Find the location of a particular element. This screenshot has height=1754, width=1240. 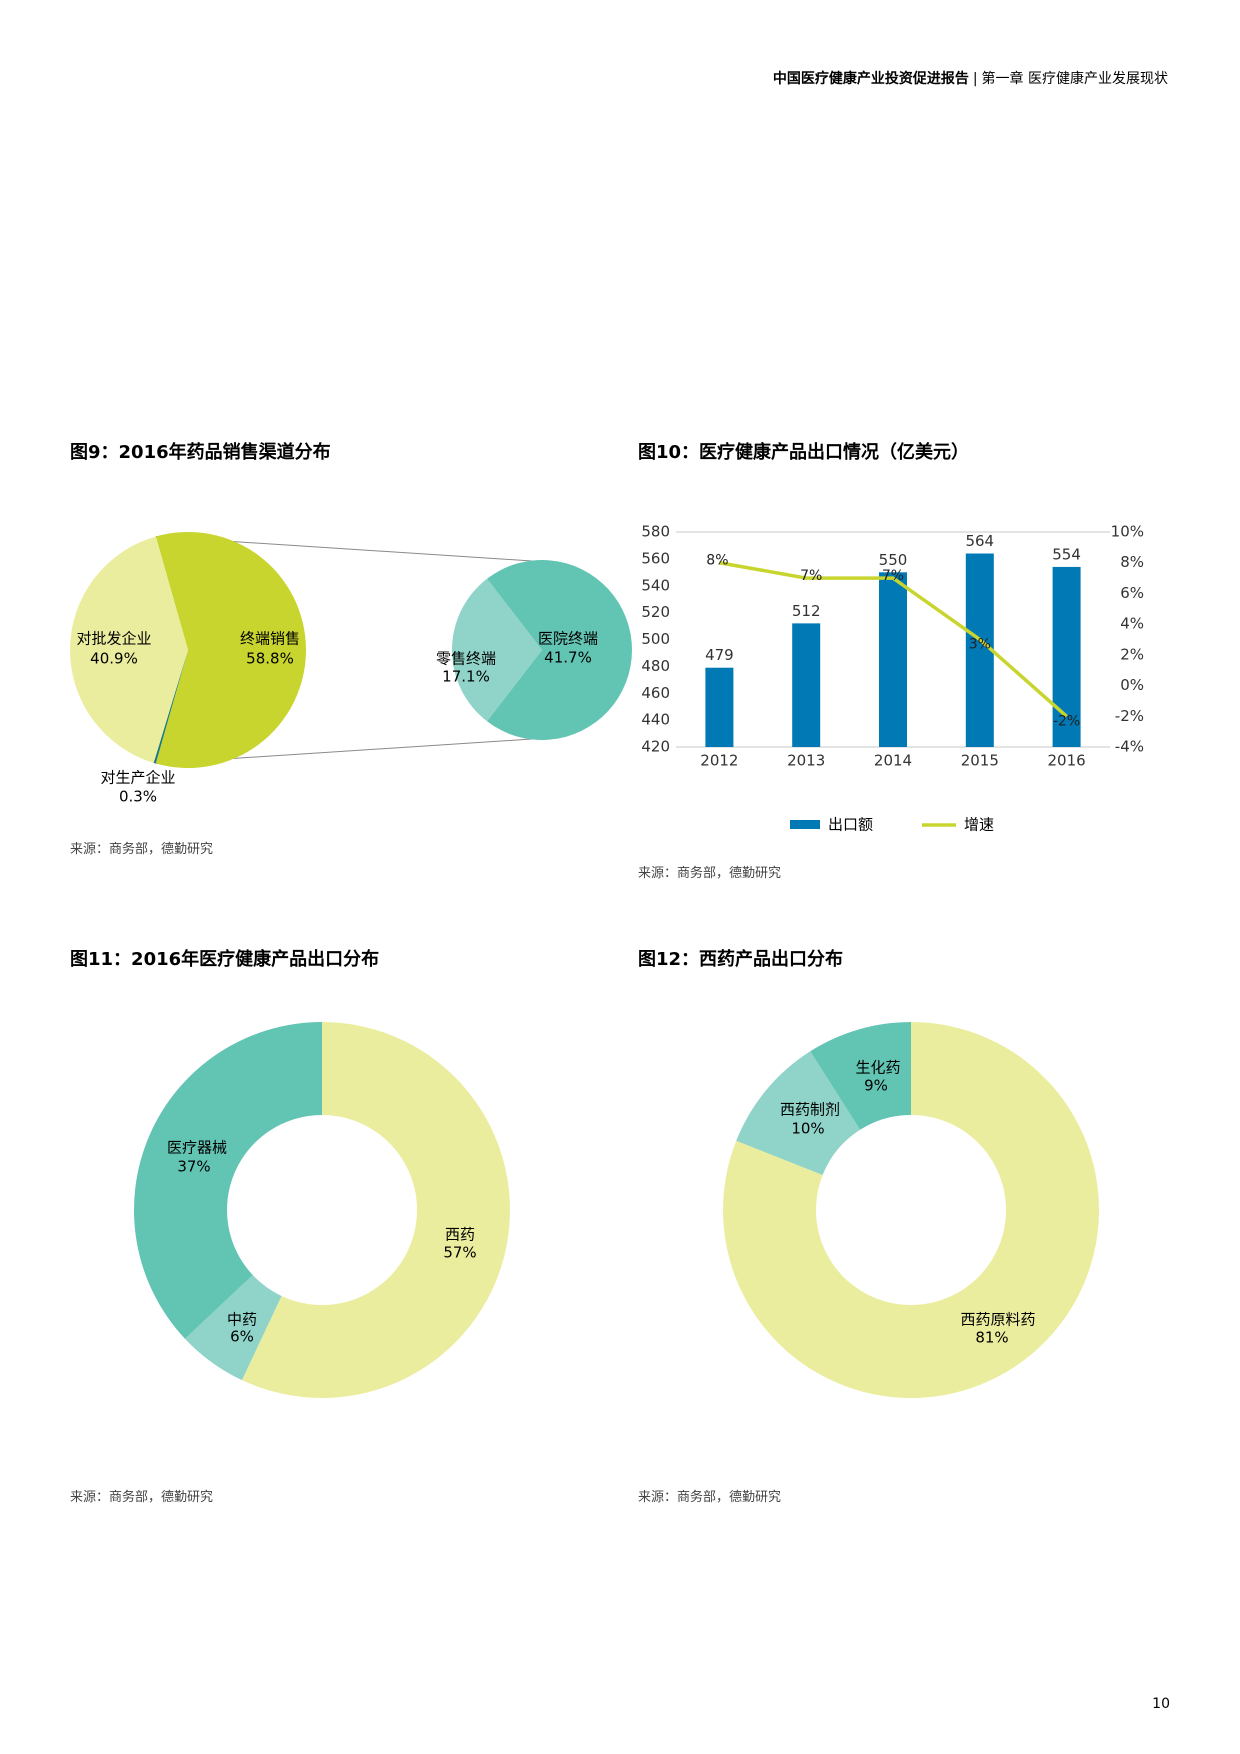

y-right-tick-label: 8% is located at coordinates (1132, 562).